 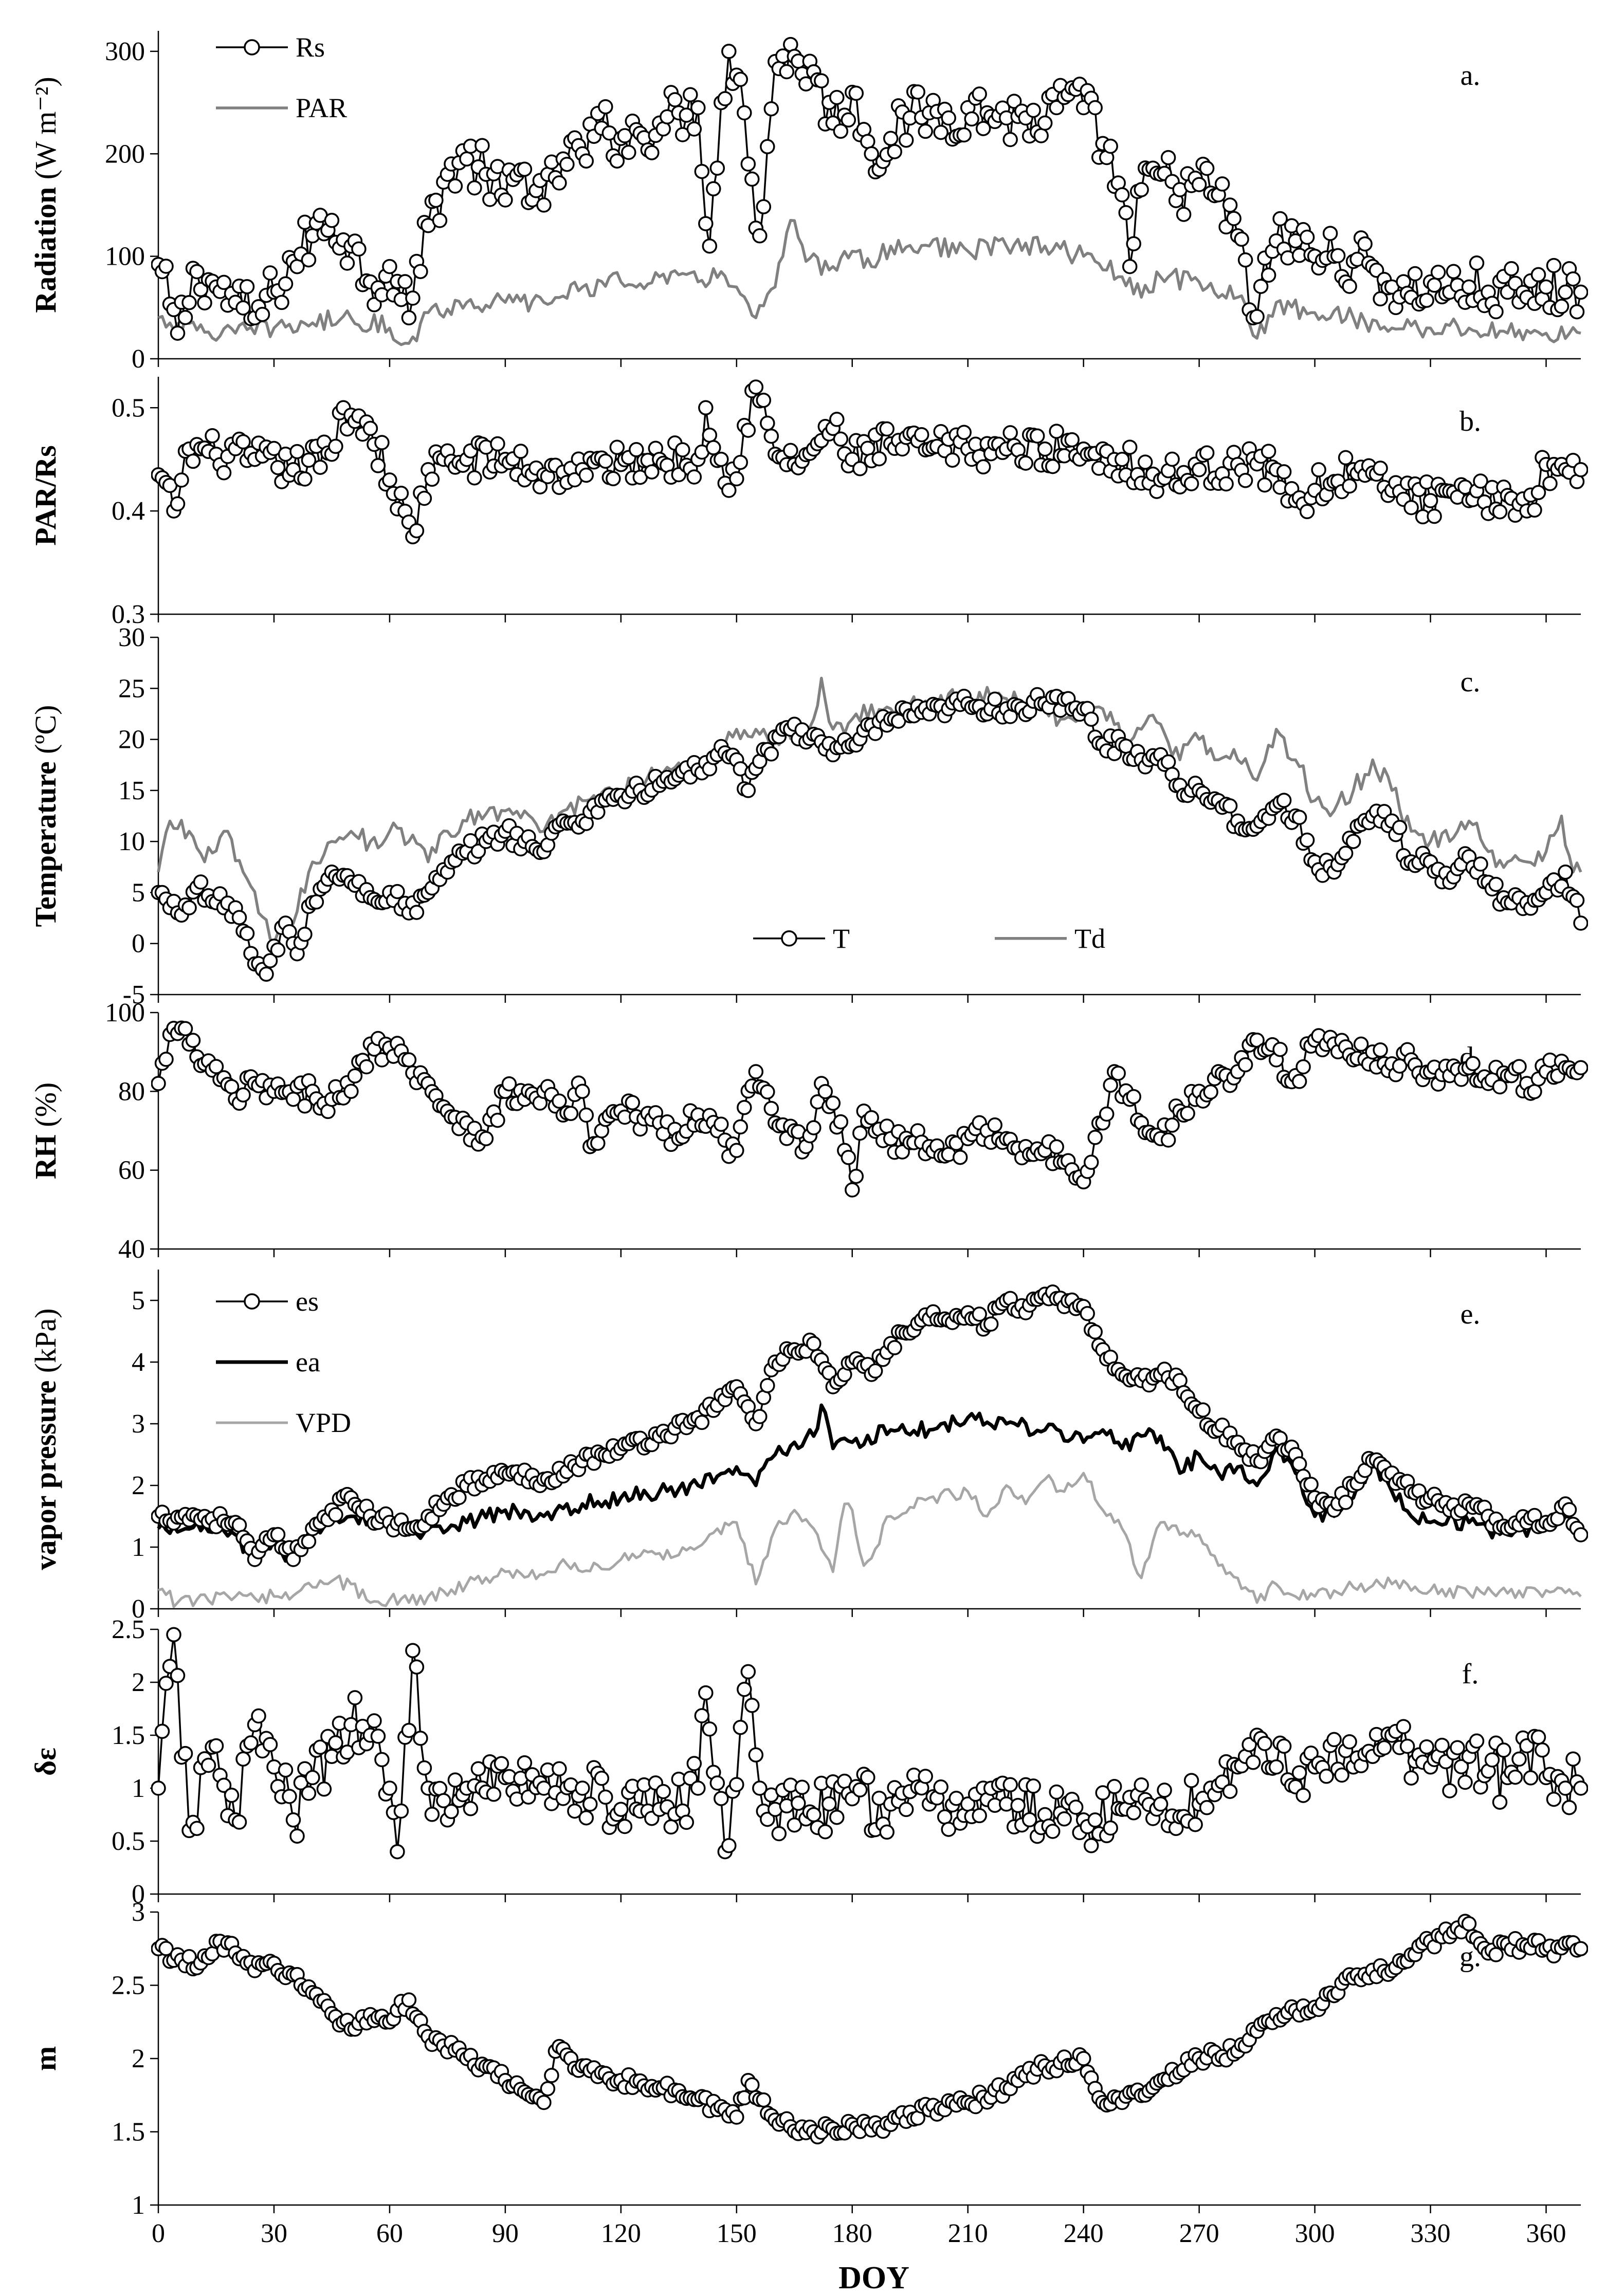 What do you see at coordinates (1084, 2233) in the screenshot?
I see `x-tick-label: 240` at bounding box center [1084, 2233].